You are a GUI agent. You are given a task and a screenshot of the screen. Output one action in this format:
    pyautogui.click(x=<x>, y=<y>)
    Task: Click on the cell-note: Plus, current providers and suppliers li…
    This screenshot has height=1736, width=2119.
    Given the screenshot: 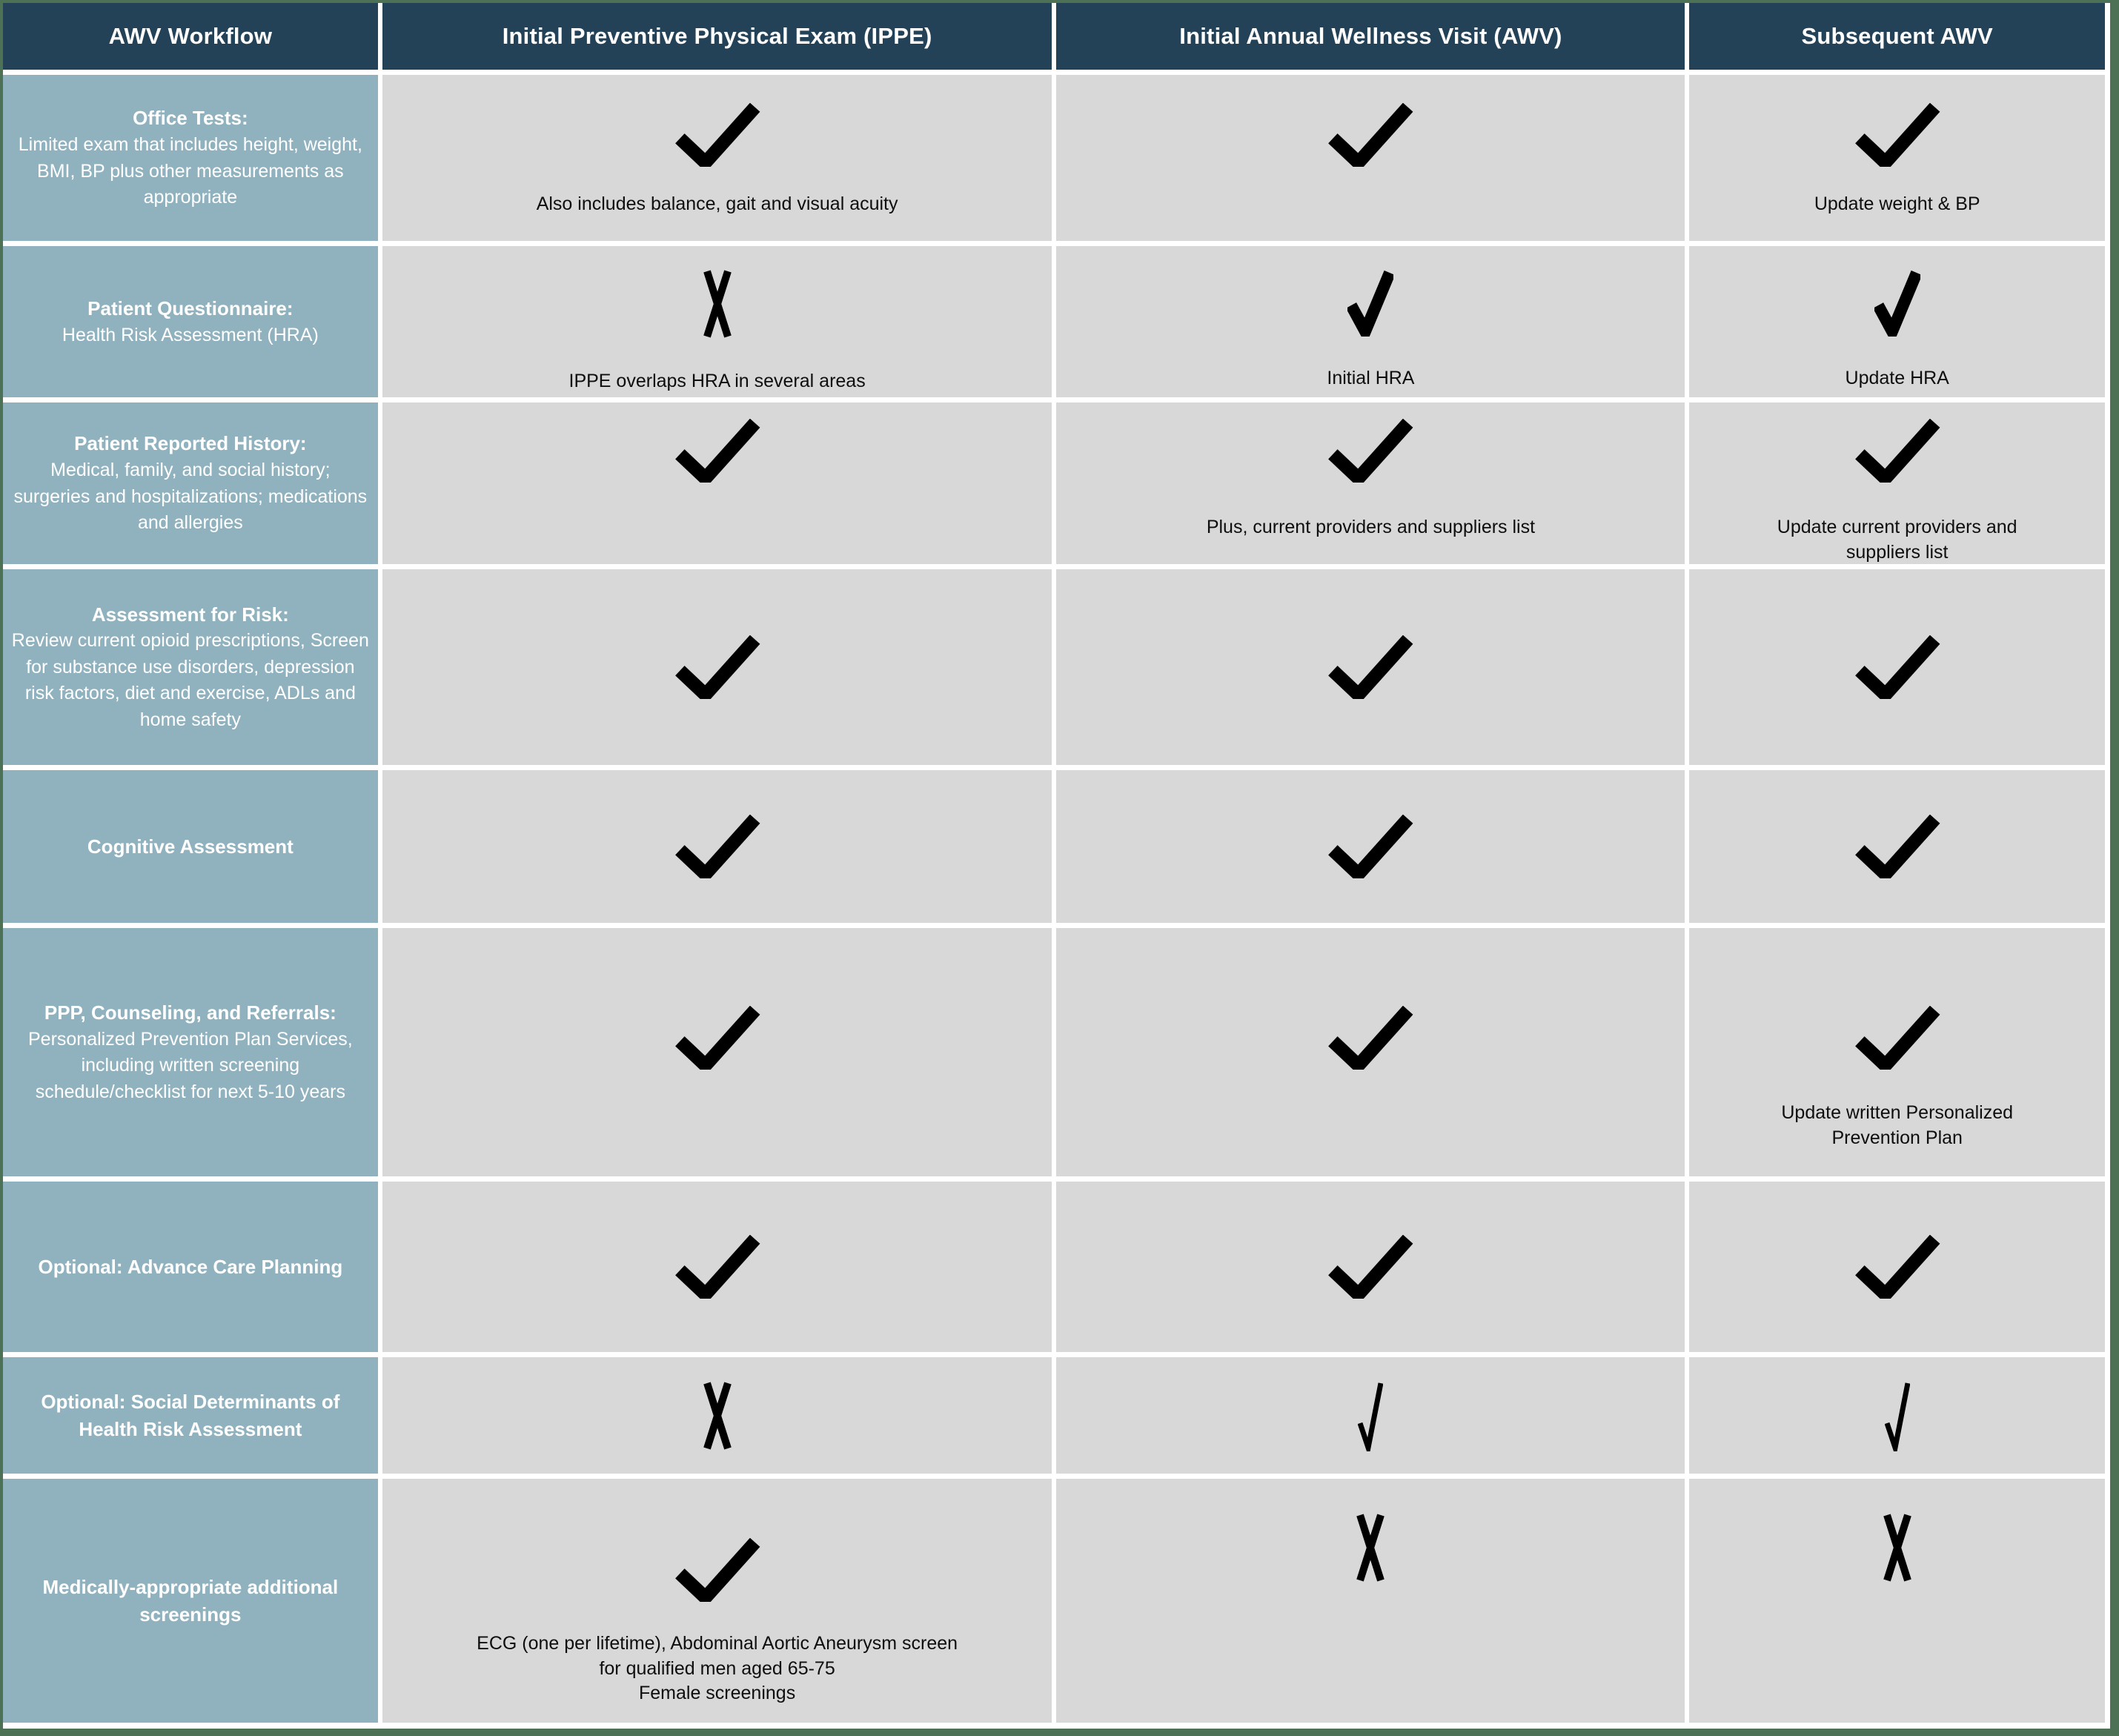 What is the action you would take?
    pyautogui.click(x=1371, y=527)
    